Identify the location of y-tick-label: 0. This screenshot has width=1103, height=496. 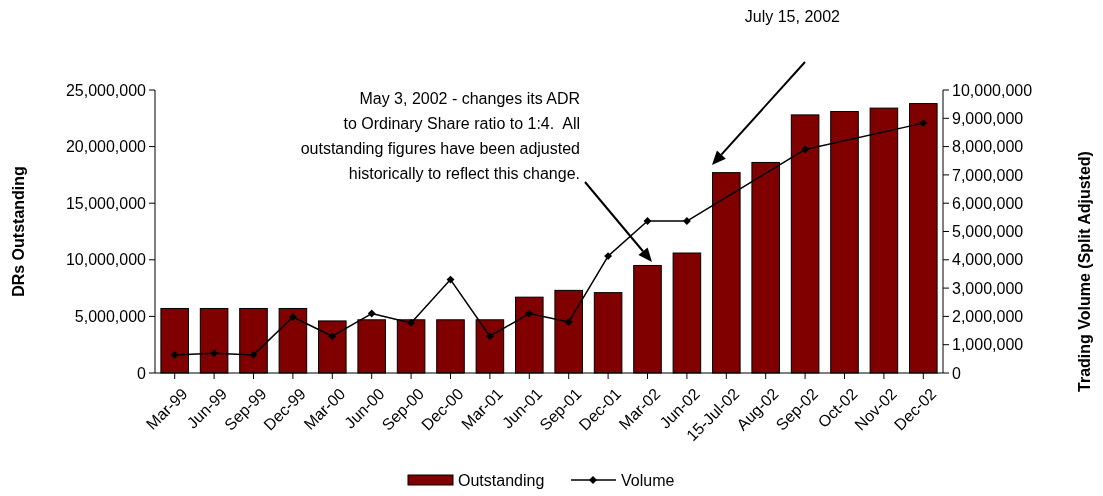
(142, 373).